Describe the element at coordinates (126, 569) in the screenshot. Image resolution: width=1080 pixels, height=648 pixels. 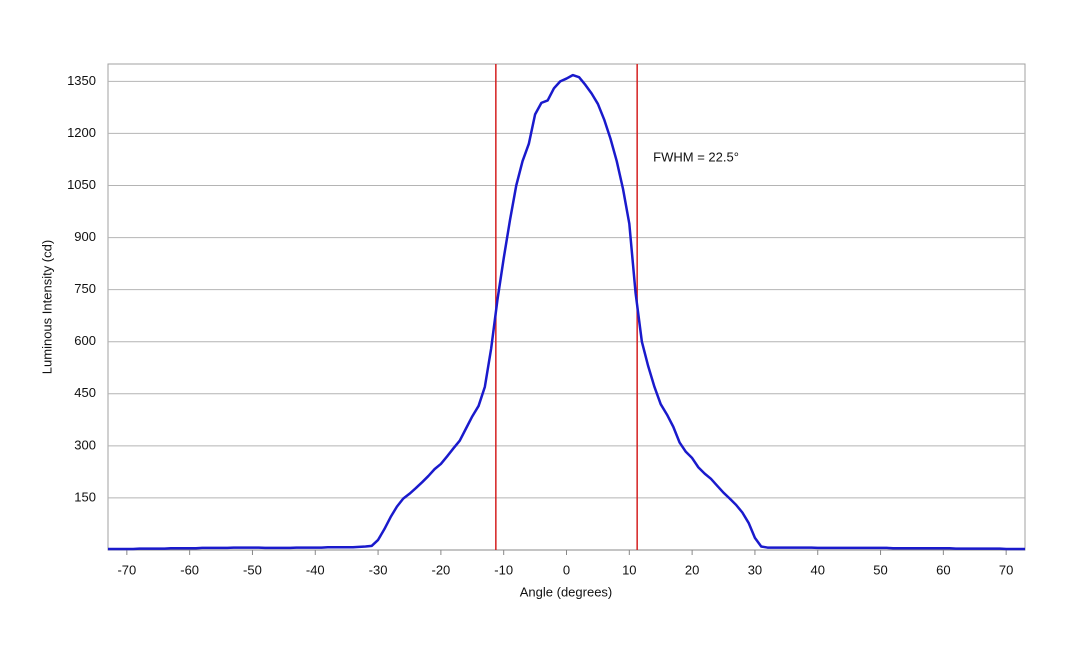
I see `x-tick-label: -70` at that location.